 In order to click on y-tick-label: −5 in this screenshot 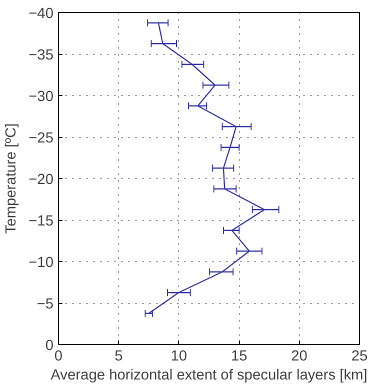, I will do `click(45, 304)`.